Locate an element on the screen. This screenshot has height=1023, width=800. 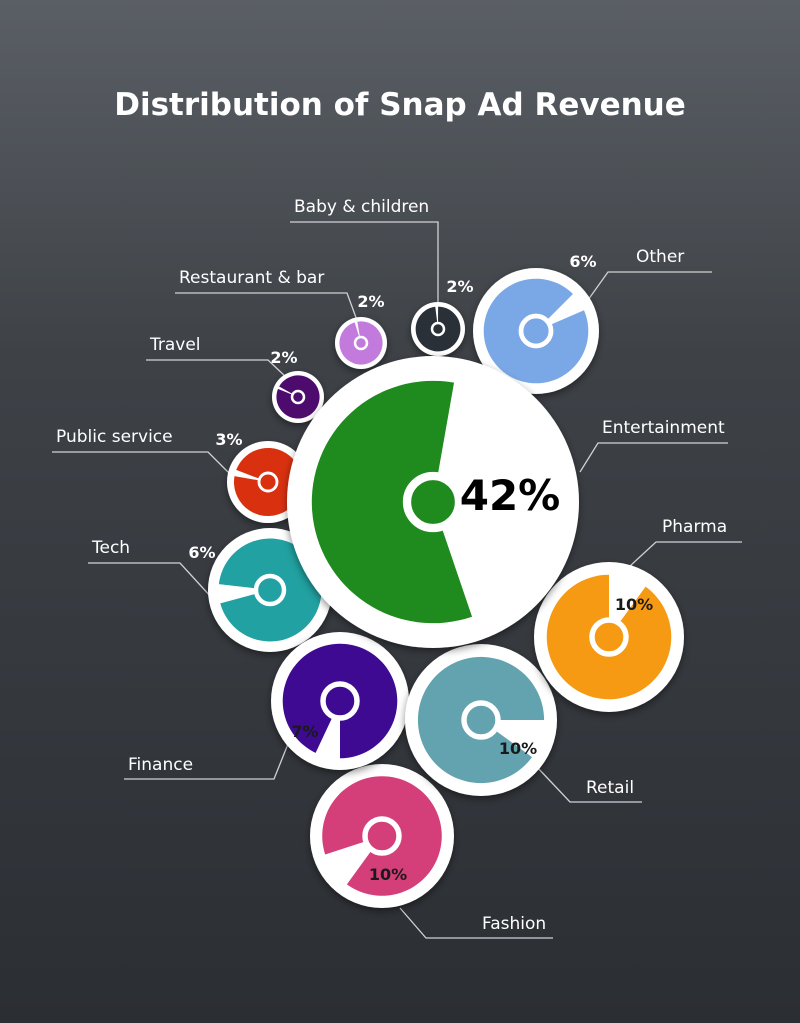
category-label-restaurant-and-bar: Restaurant & bar is located at coordinates (251, 278).